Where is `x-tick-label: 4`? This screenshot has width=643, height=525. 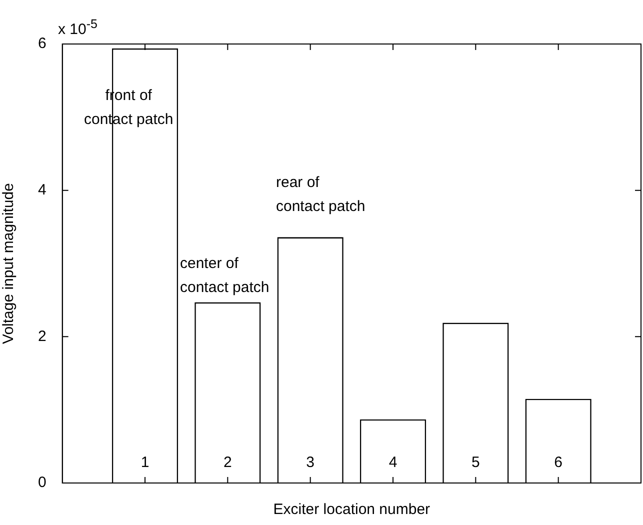 x-tick-label: 4 is located at coordinates (393, 462).